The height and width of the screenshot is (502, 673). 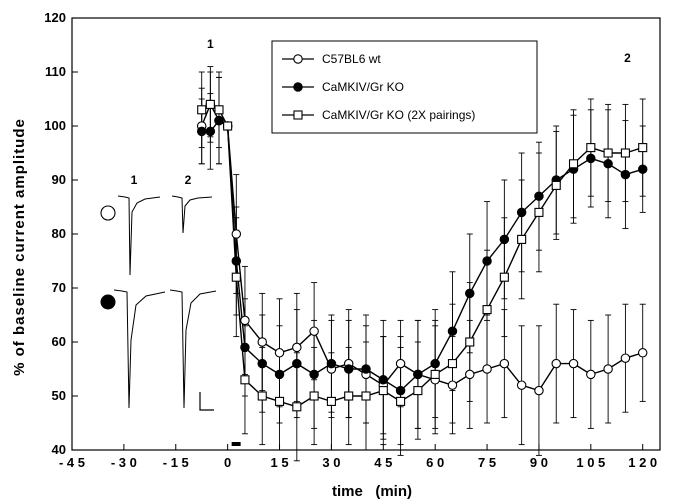 What do you see at coordinates (539, 462) in the screenshot?
I see `x-tick-label: 9 0` at bounding box center [539, 462].